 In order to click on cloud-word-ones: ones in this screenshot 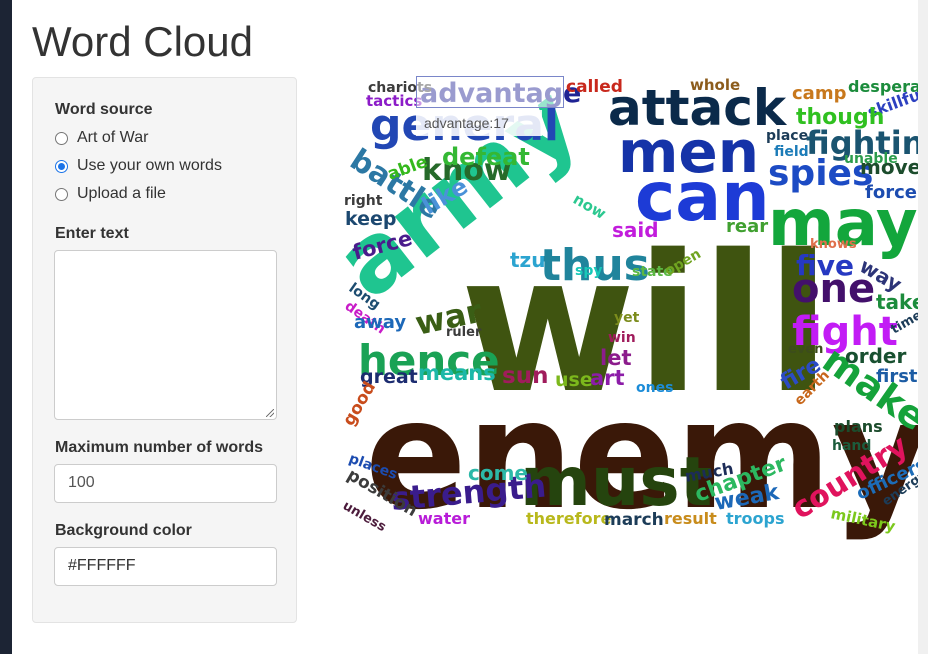, I will do `click(654, 388)`.